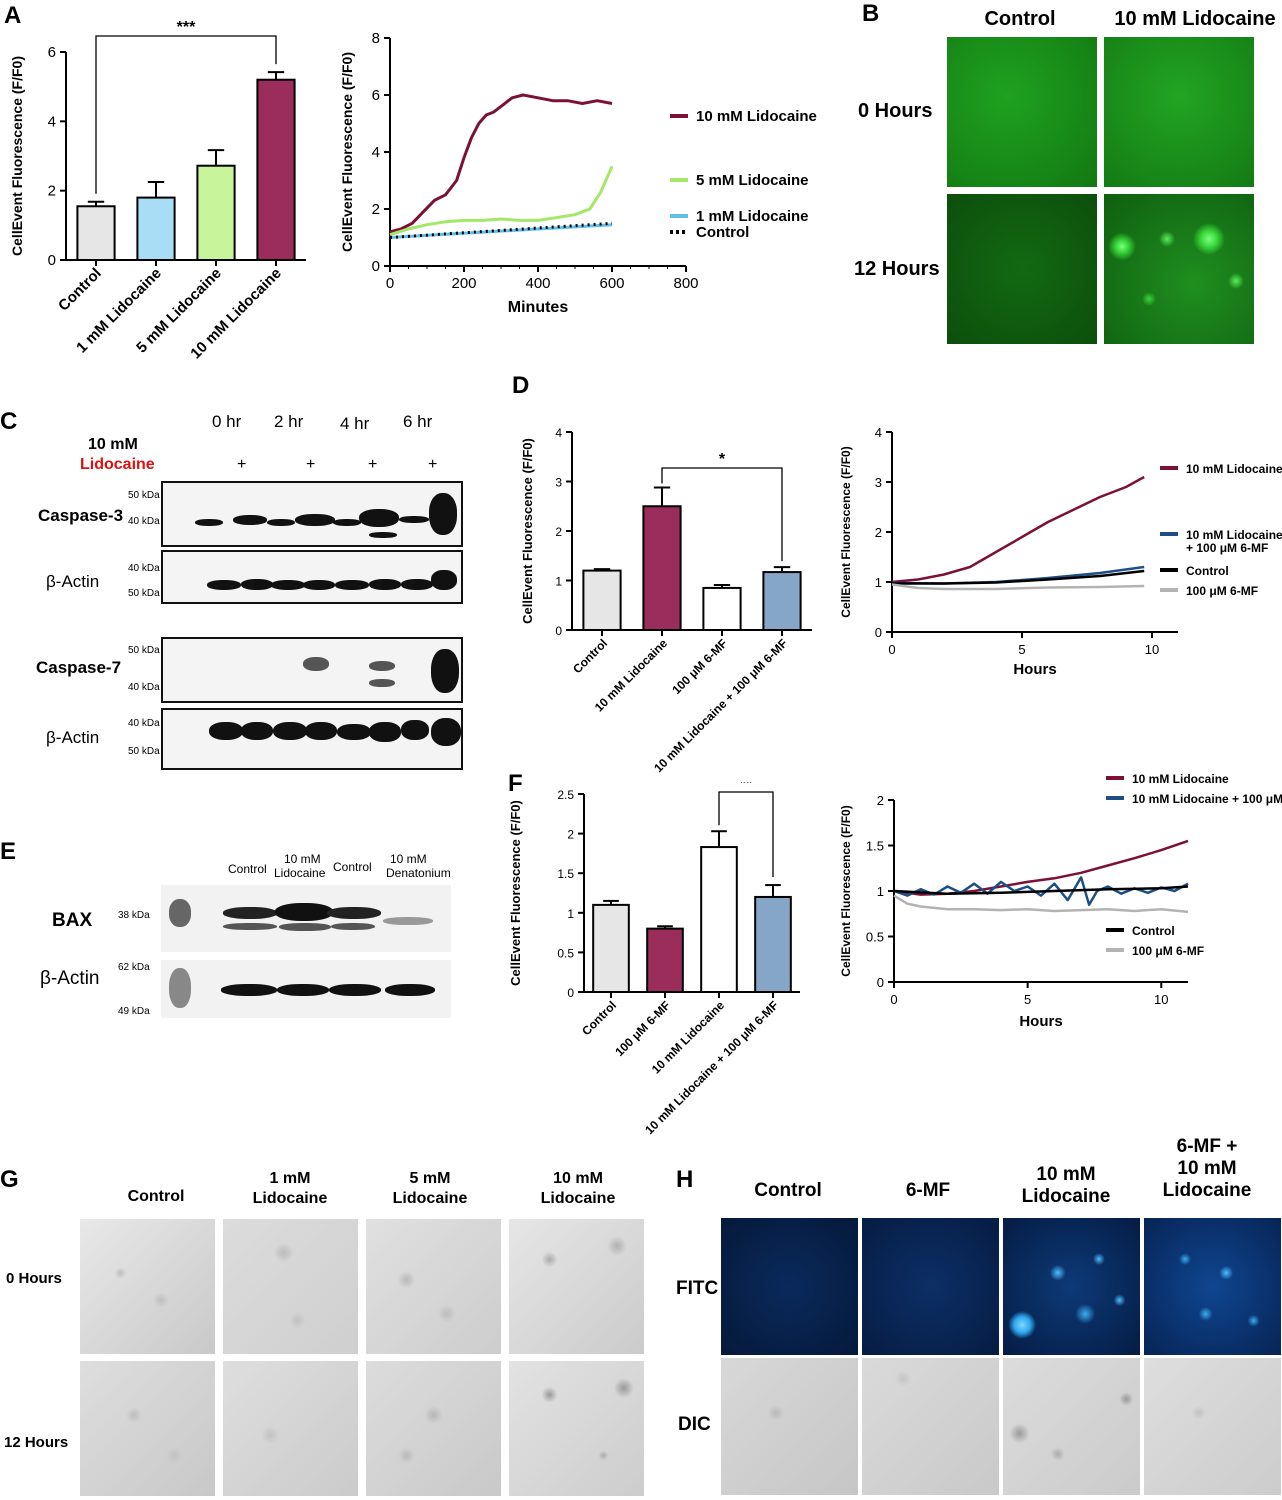 The height and width of the screenshot is (1500, 1282). I want to click on x-tick-label: 0, so click(390, 283).